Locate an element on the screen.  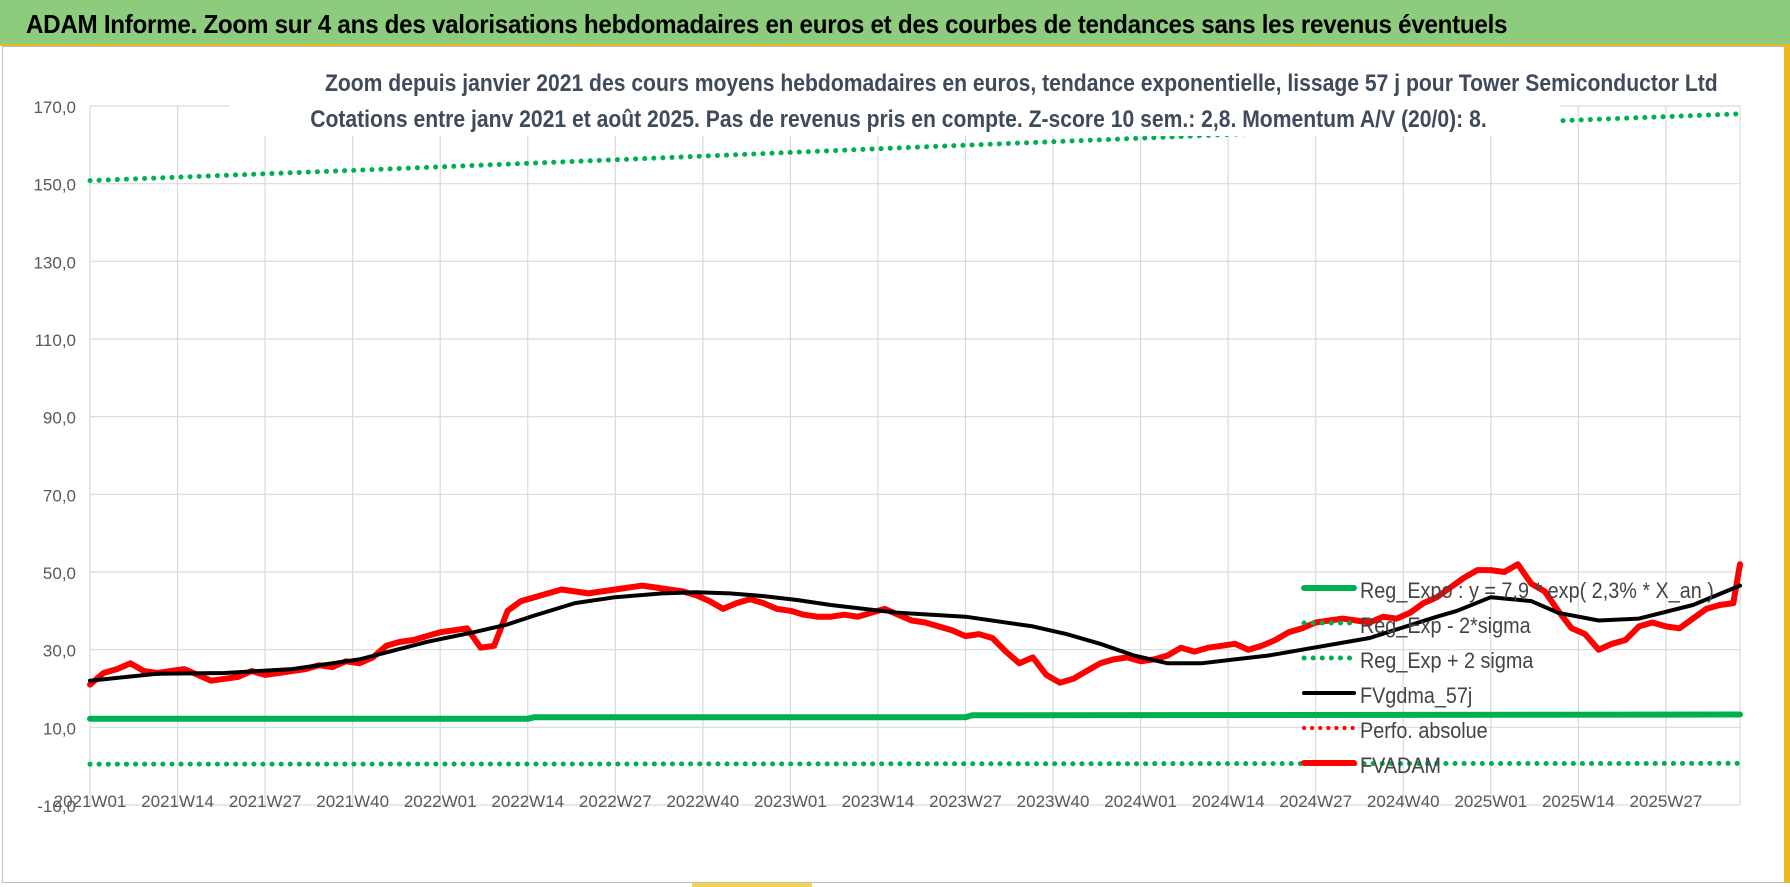
y-tick-label: 170,0 is located at coordinates (54, 107).